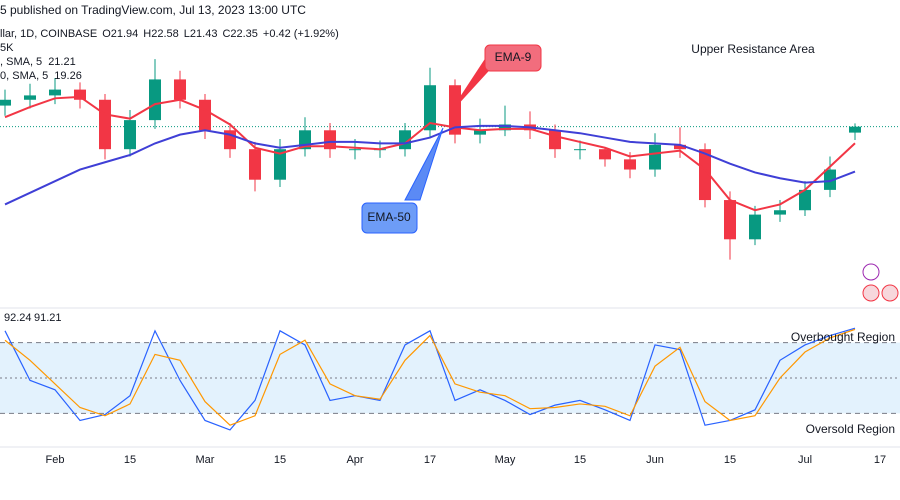 This screenshot has height=500, width=900. Describe the element at coordinates (165, 34) in the screenshot. I see `ohlc-value: 22.58` at that location.